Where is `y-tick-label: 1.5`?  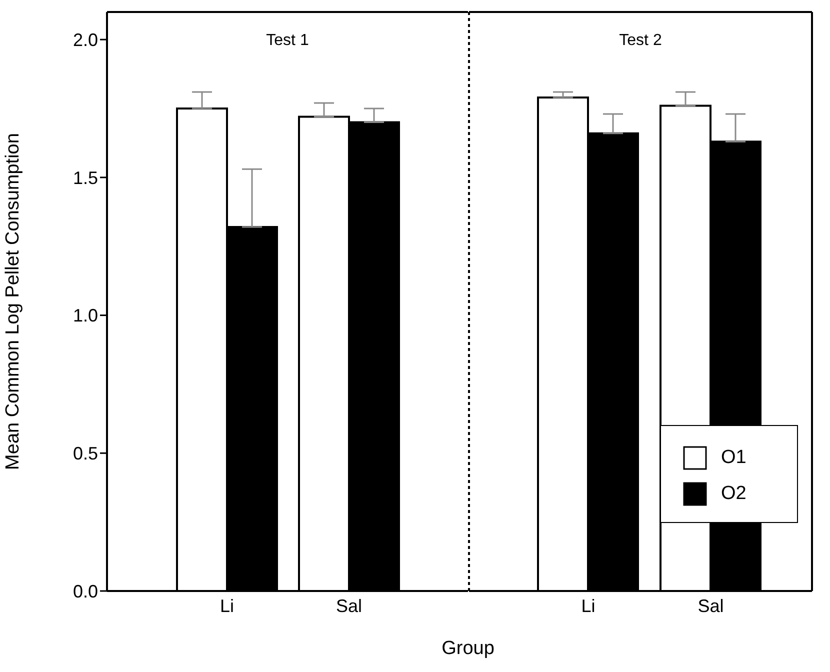
y-tick-label: 1.5 is located at coordinates (85, 178).